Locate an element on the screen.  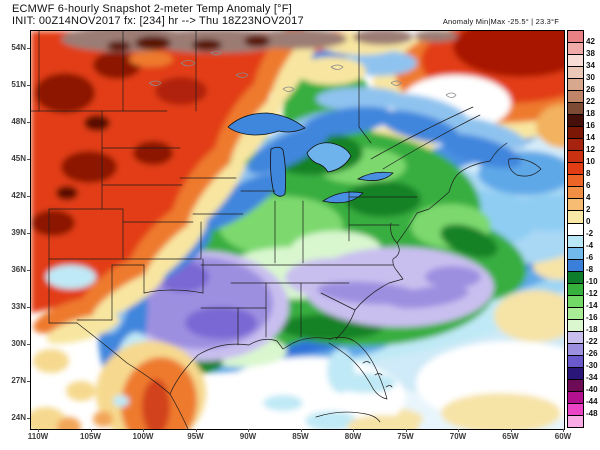
lat-tick-label: 27N is located at coordinates (18, 380).